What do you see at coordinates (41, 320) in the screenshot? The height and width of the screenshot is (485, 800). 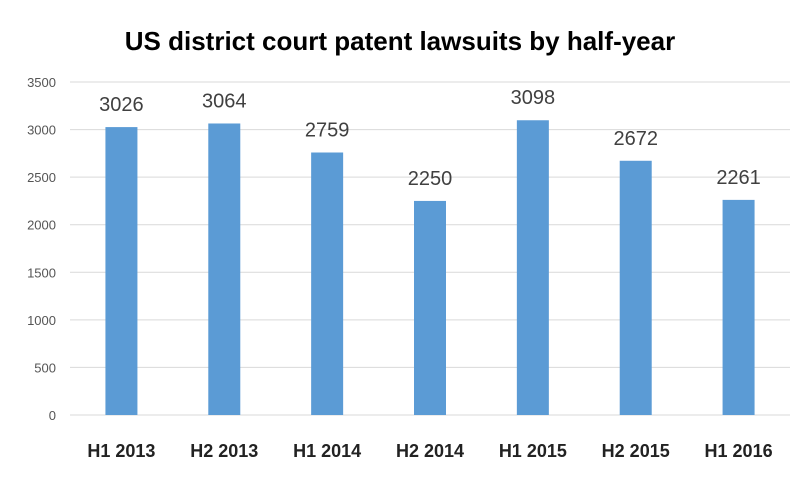 I see `y-tick-label: 1000` at bounding box center [41, 320].